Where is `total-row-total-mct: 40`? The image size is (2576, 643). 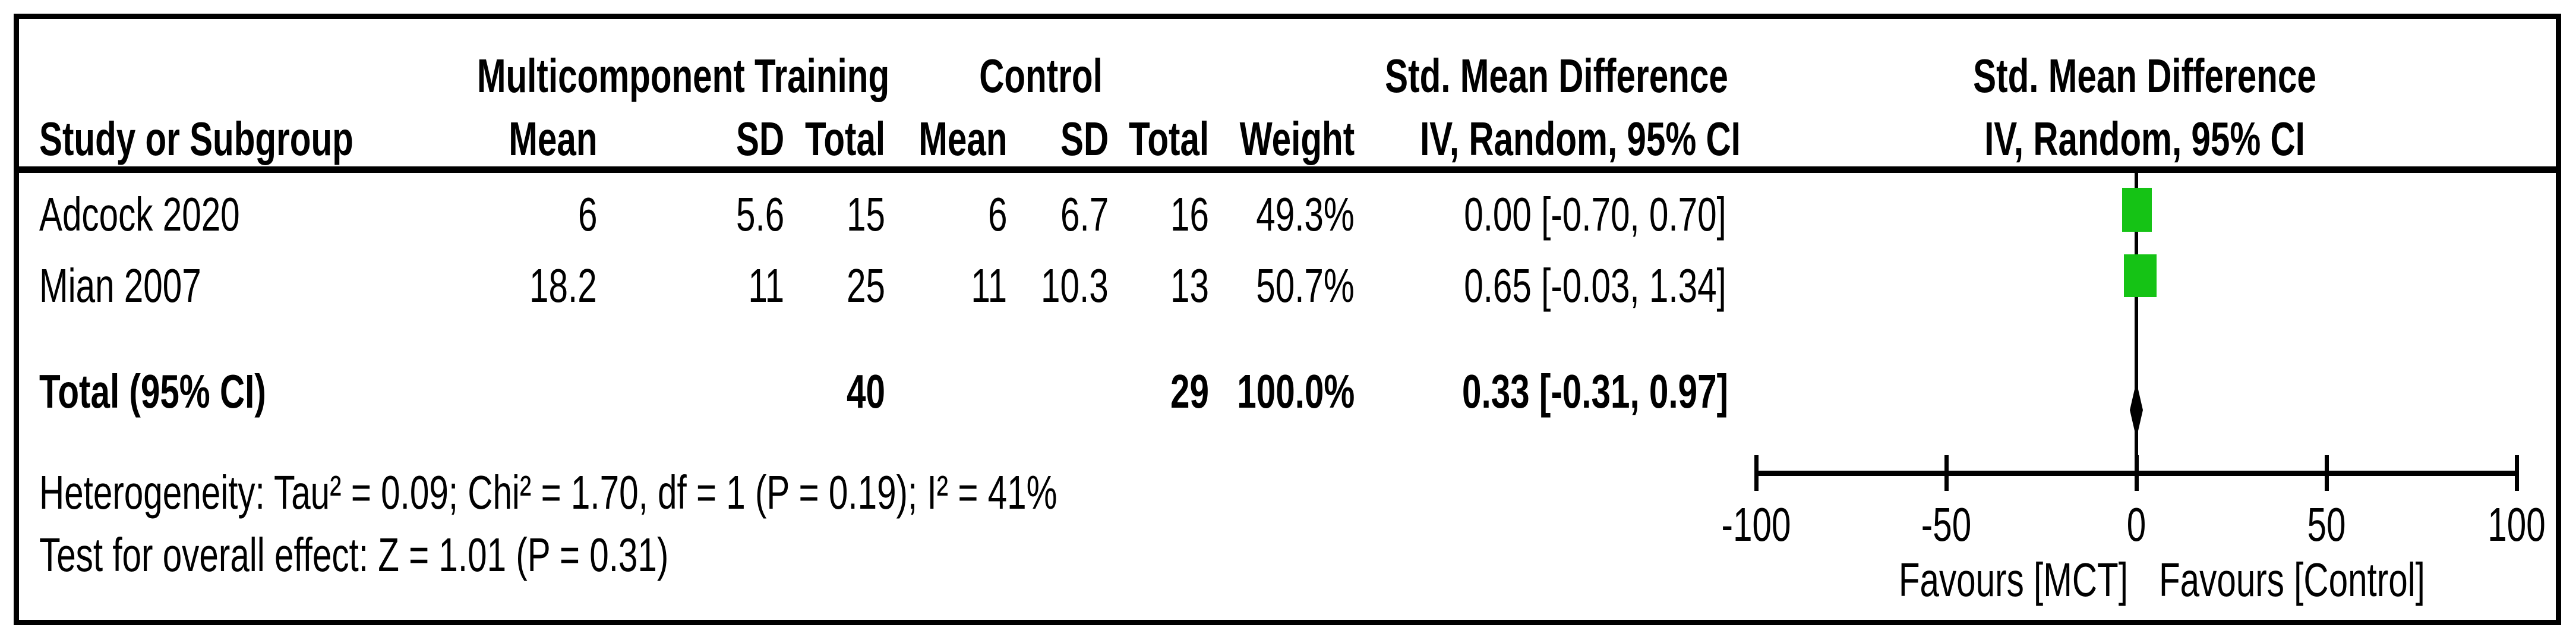 total-row-total-mct: 40 is located at coordinates (866, 391).